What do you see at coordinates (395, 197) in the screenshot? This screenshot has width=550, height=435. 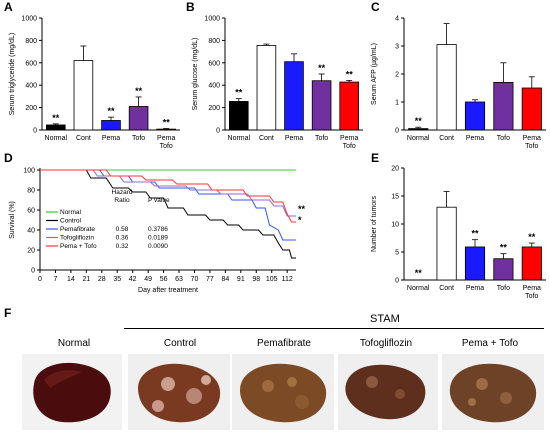 I see `y-tick-label: 15` at bounding box center [395, 197].